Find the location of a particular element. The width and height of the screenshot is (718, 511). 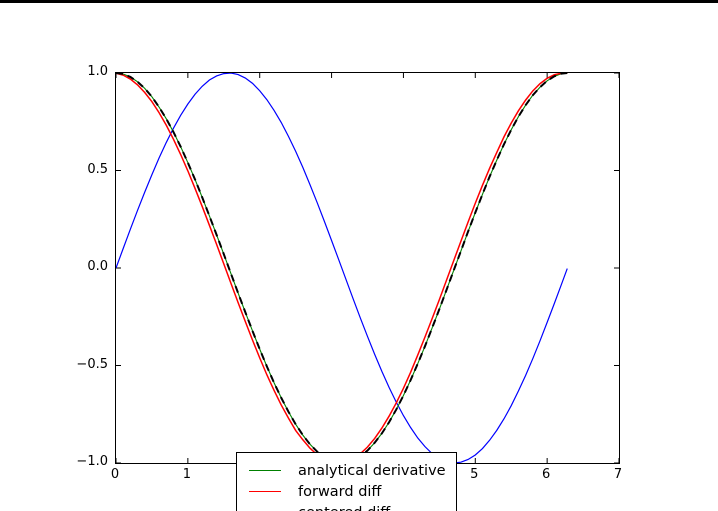

top-border-rule is located at coordinates (359, 1).